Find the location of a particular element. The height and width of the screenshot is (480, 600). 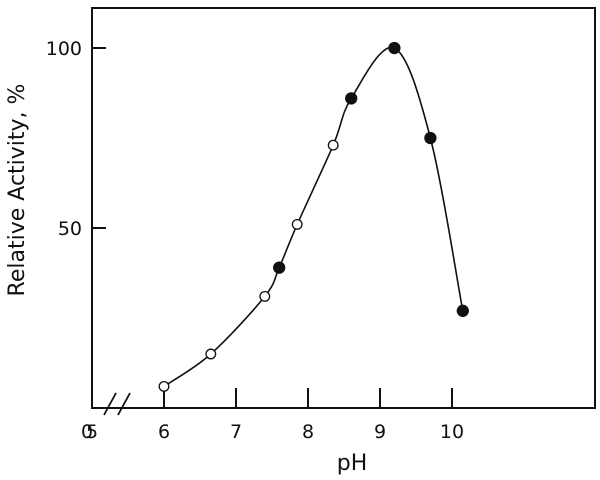

x-ticks: 5 6 7 8 9 10 0 is located at coordinates (272, 415).